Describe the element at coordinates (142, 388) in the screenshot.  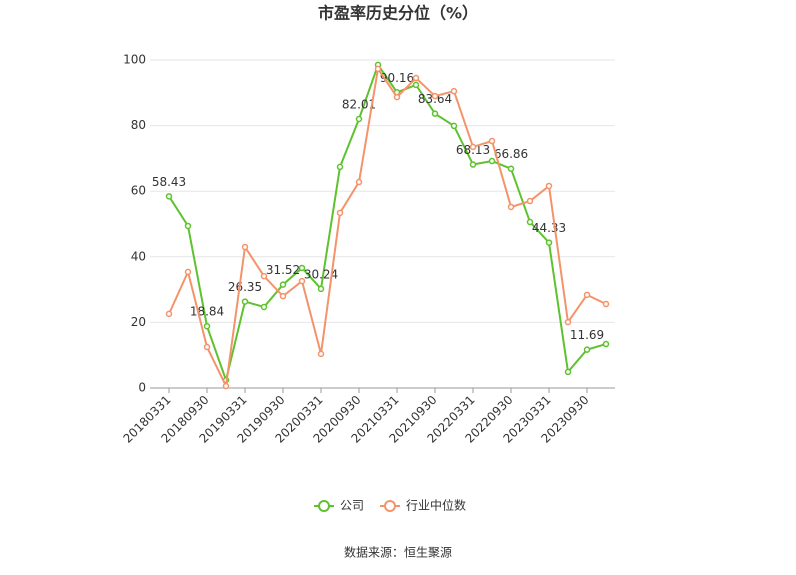
I see `y-tick-label: 0` at that location.